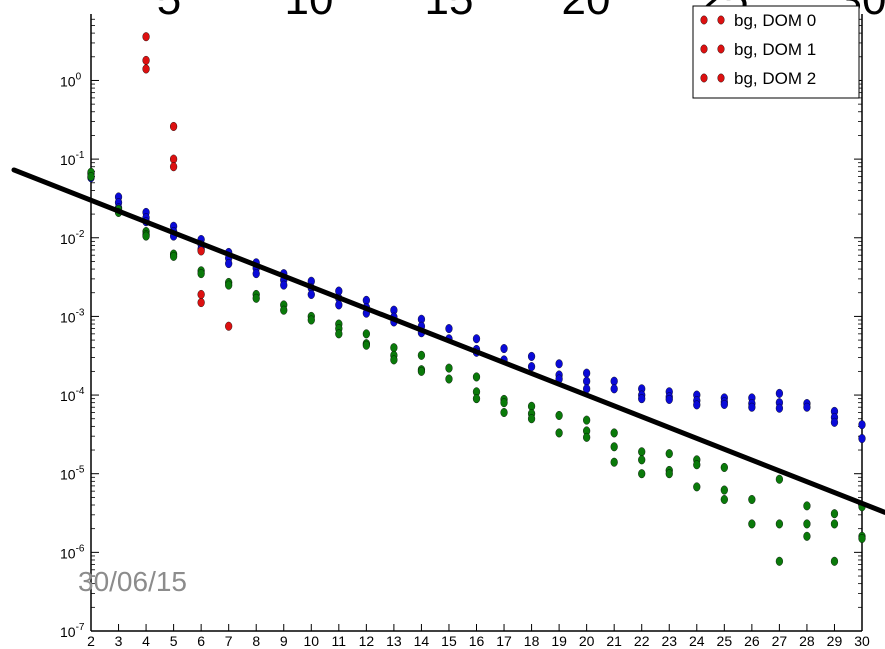 The height and width of the screenshot is (649, 885). Describe the element at coordinates (229, 641) in the screenshot. I see `x-tick-label: 7` at that location.